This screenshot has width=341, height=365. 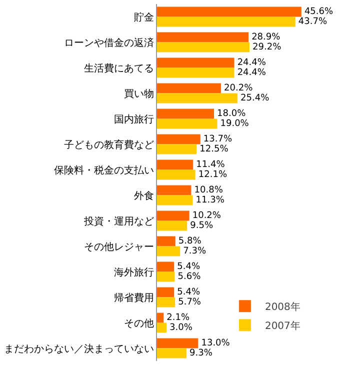 I want to click on data-label: 12.5%, so click(x=214, y=149).